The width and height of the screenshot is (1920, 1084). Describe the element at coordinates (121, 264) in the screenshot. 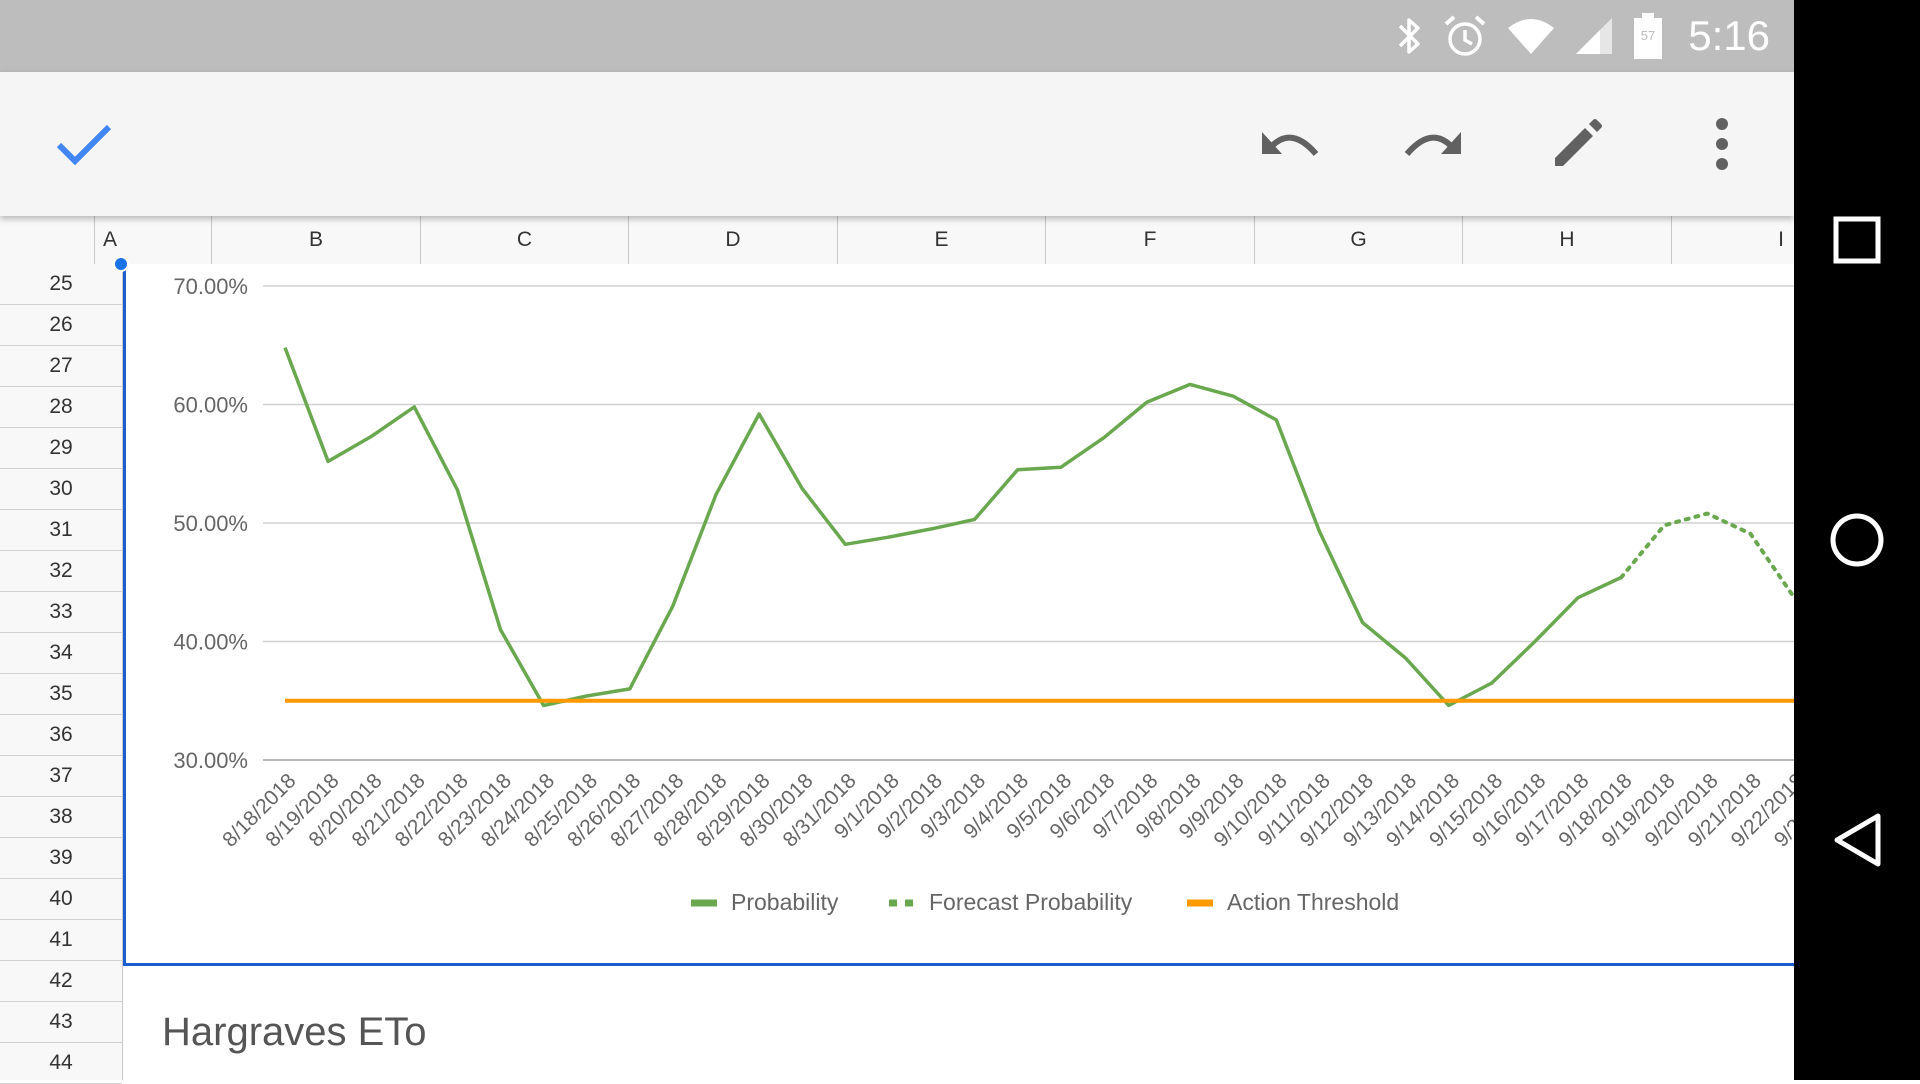

I see `chart-resize-handle` at that location.